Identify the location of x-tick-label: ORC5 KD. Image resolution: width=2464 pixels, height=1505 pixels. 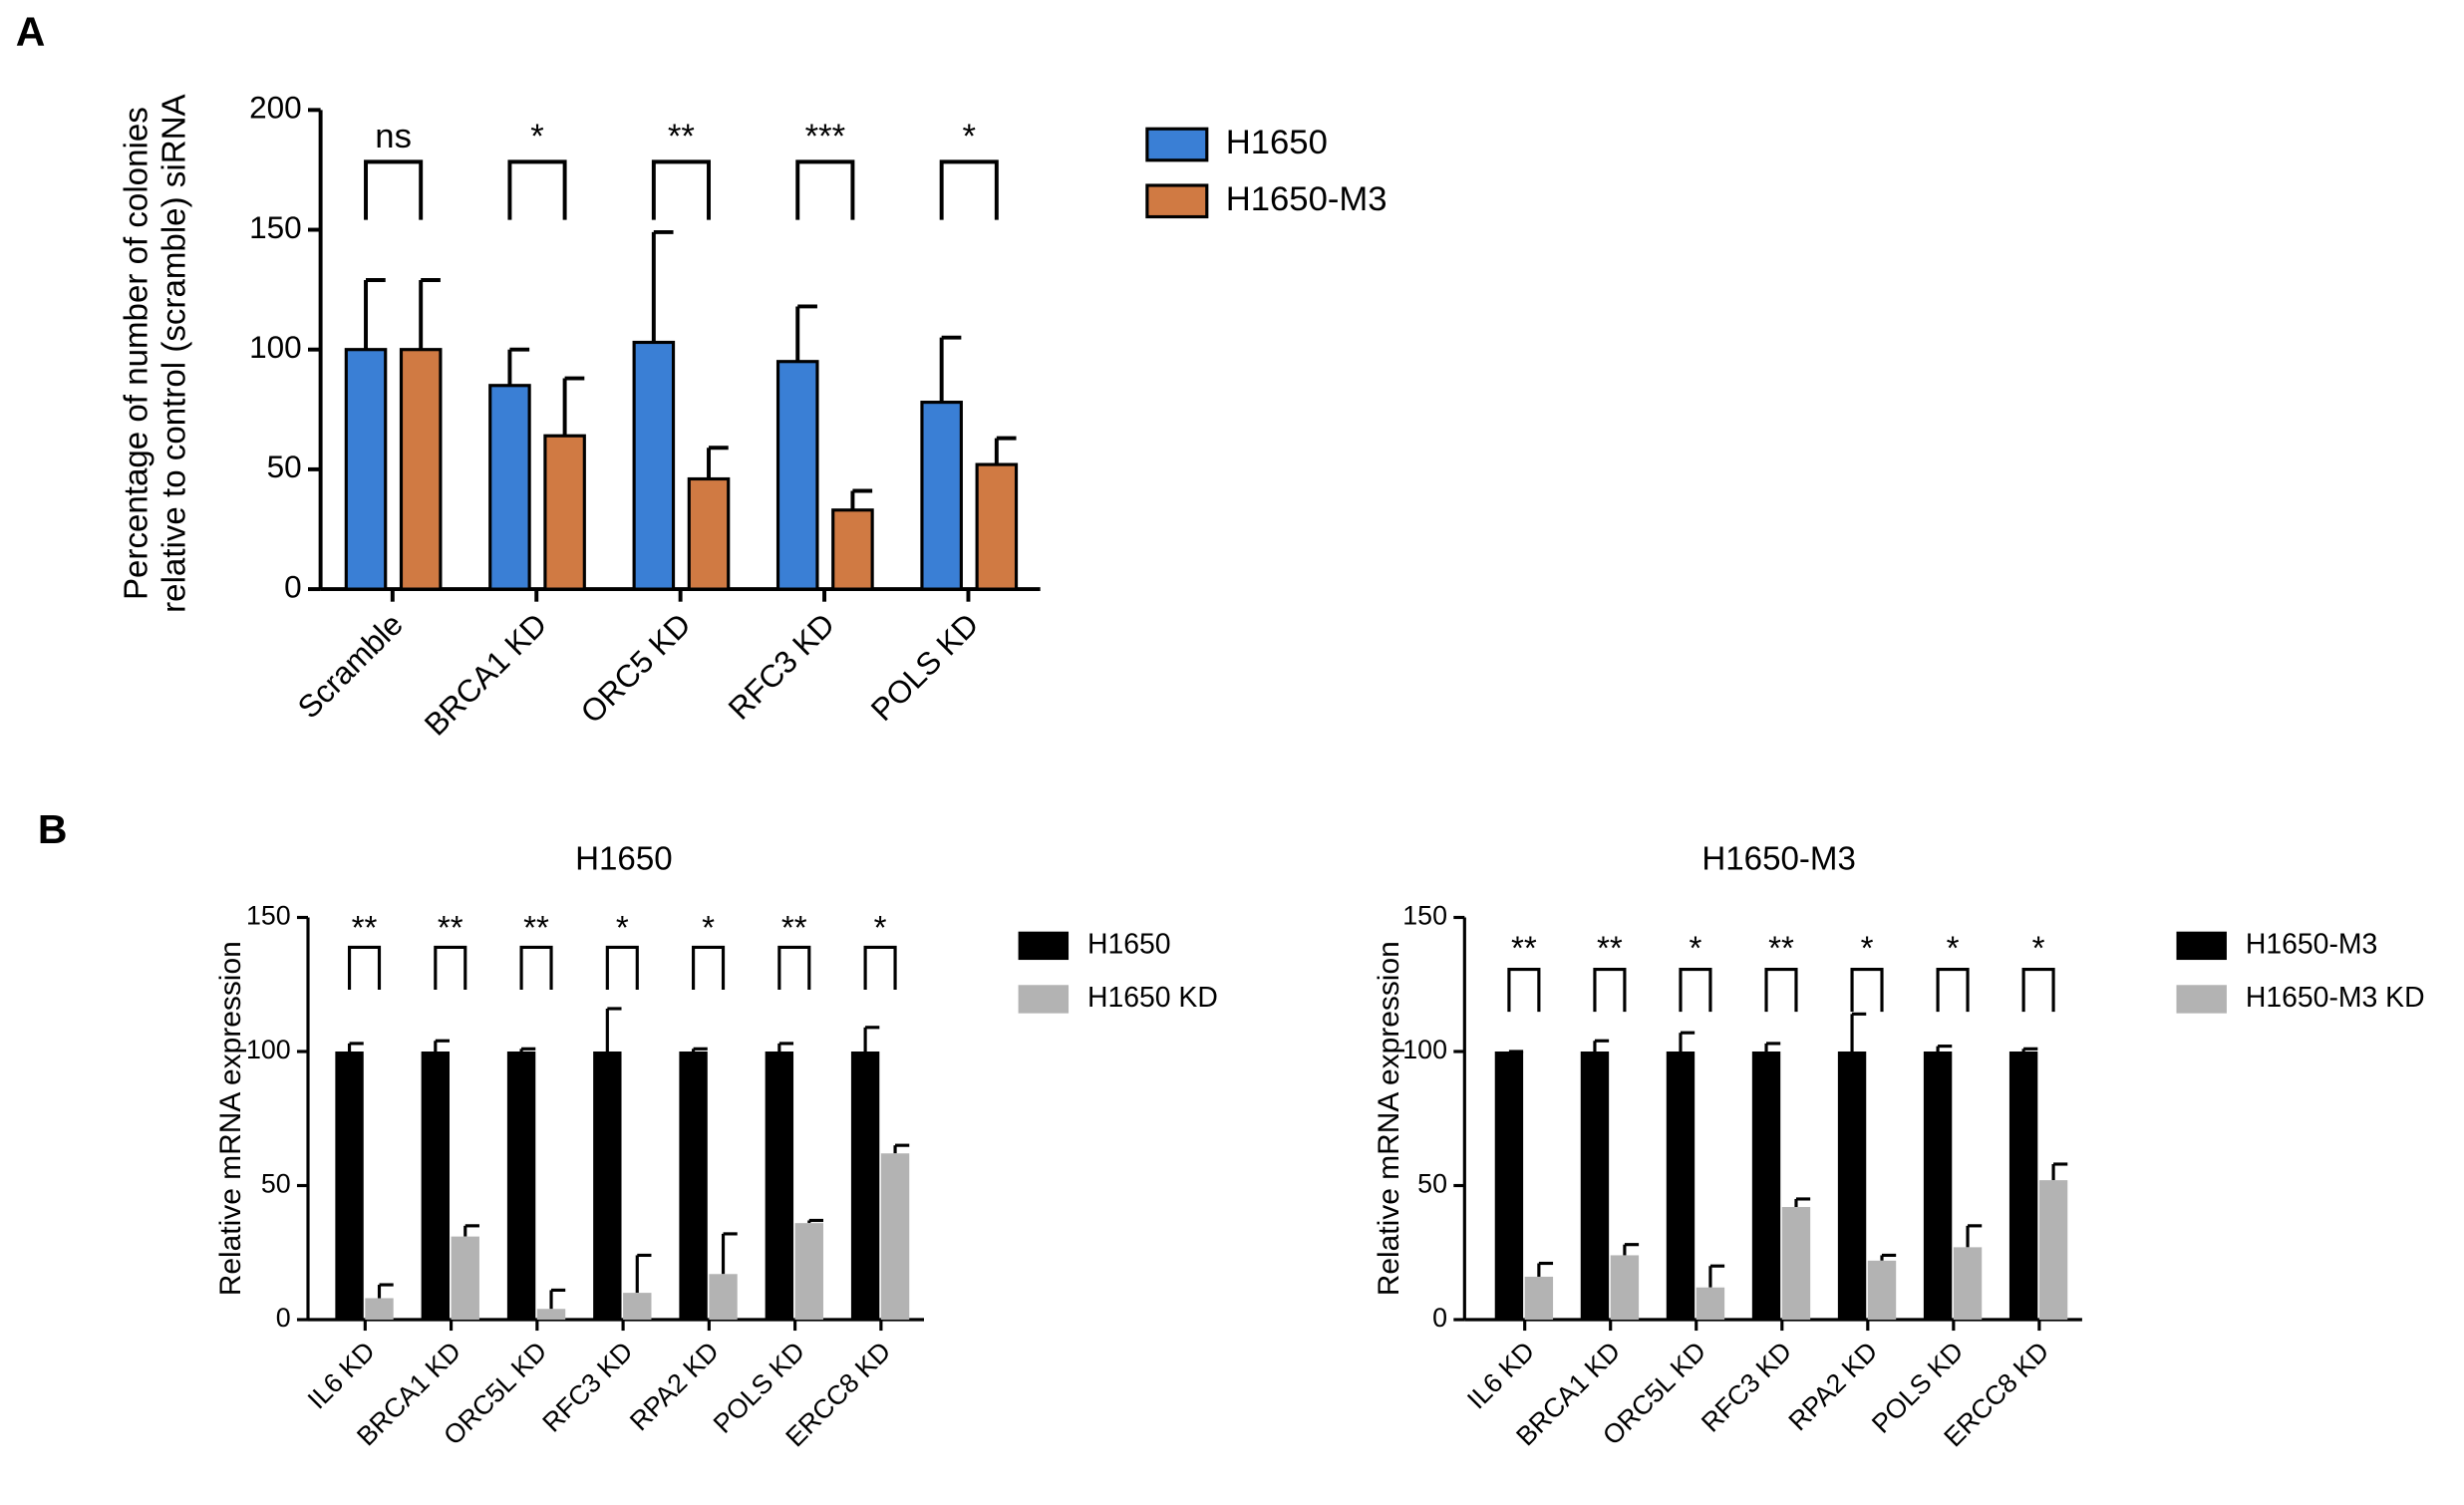
(636, 668).